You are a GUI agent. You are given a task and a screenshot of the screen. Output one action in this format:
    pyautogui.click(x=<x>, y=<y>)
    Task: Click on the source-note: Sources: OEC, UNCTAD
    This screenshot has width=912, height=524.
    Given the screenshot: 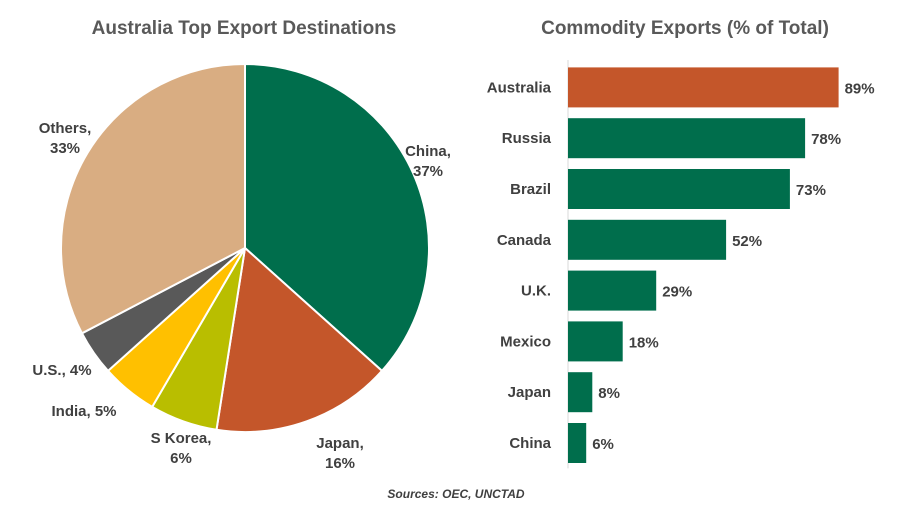 What is the action you would take?
    pyautogui.click(x=455, y=494)
    